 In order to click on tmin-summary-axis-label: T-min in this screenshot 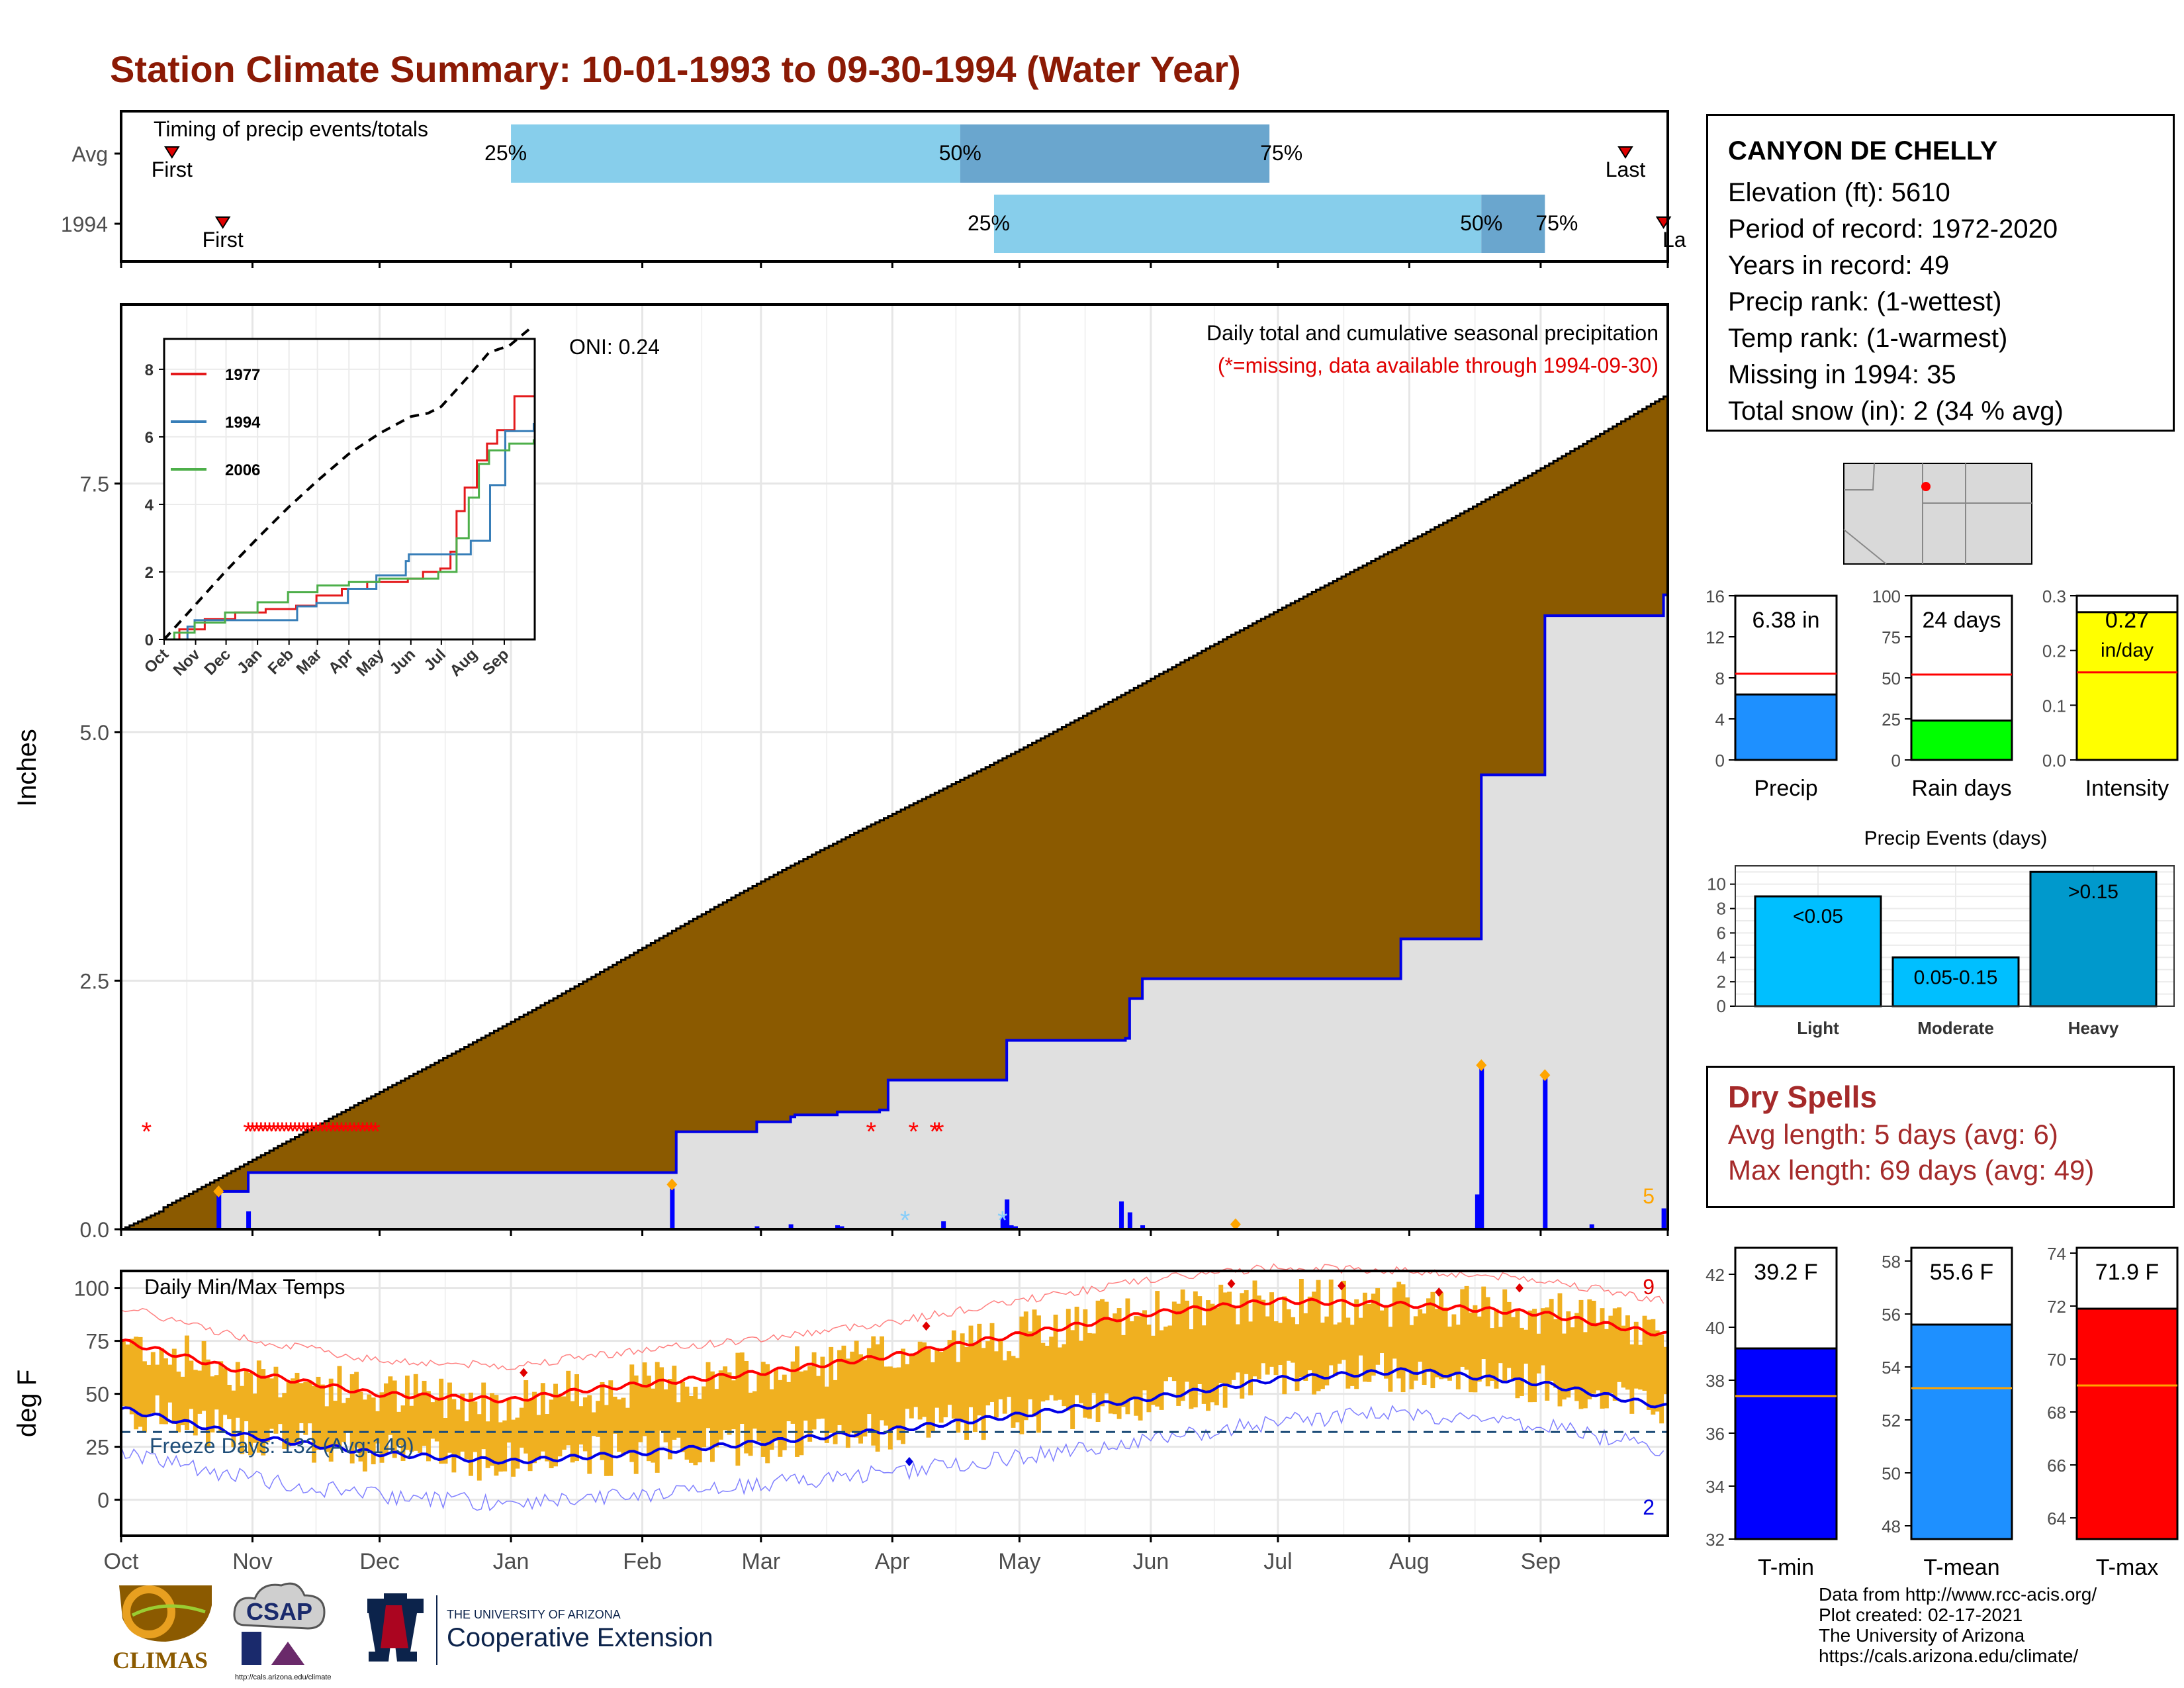, I will do `click(1786, 1567)`.